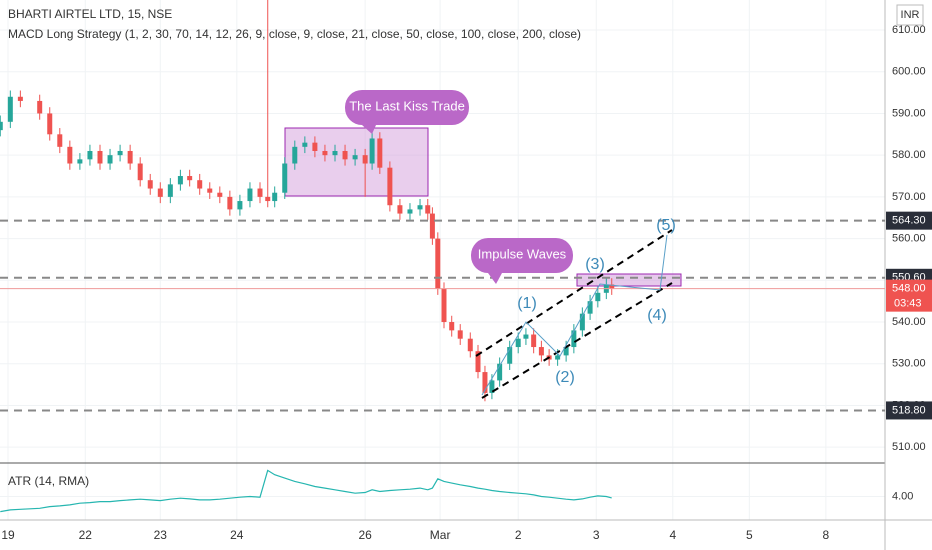  I want to click on wave-label: (1), so click(527, 303).